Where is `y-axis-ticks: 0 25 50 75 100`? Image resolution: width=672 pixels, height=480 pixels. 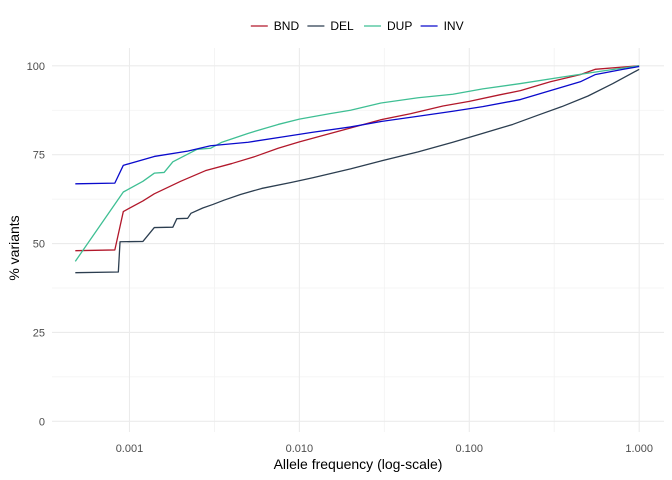
y-axis-ticks: 0 25 50 75 100 is located at coordinates (36, 245).